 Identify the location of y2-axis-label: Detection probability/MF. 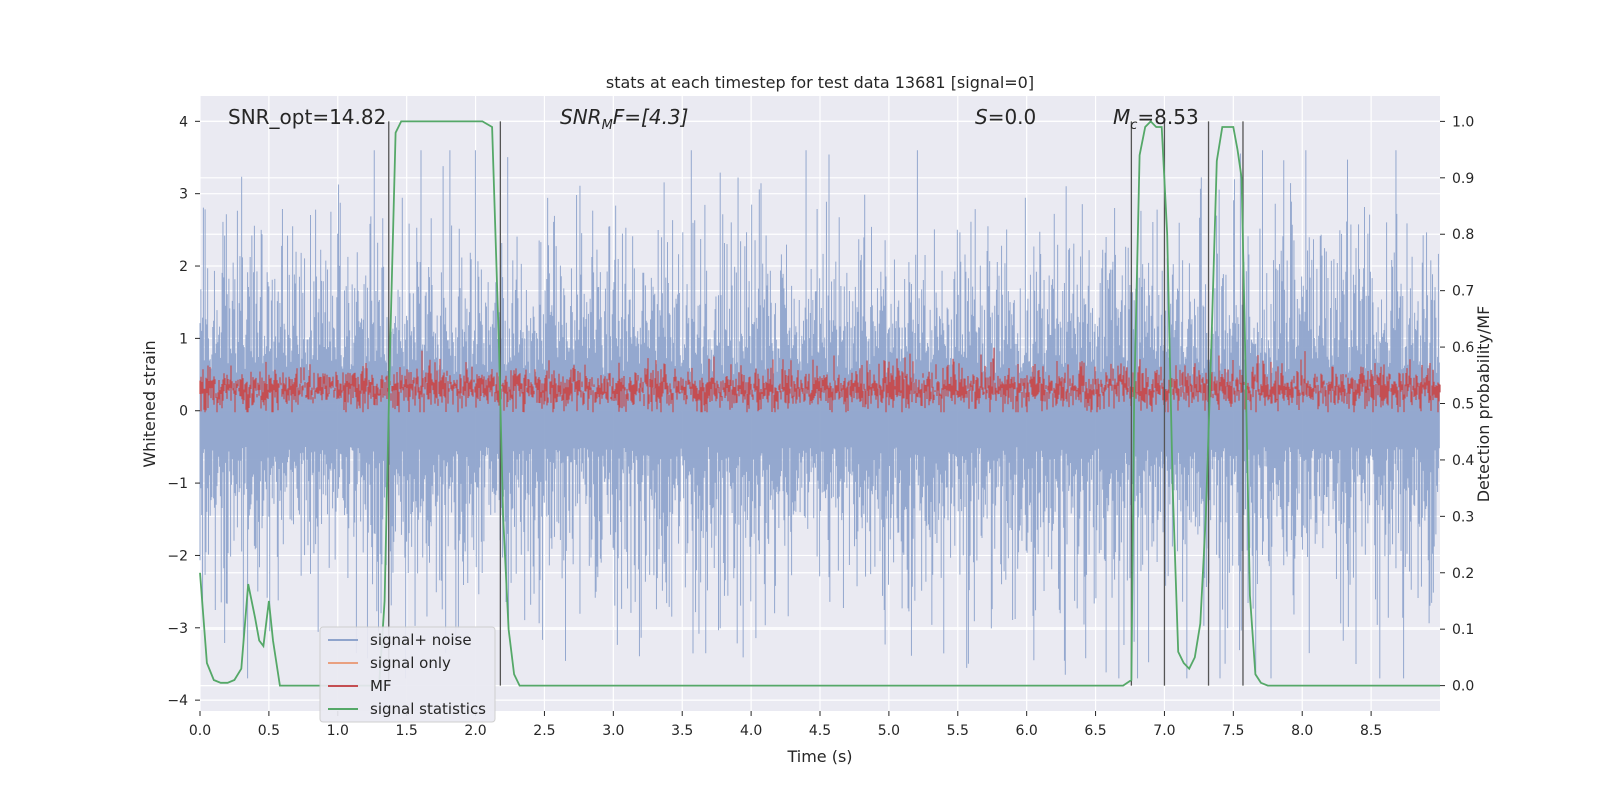
(1483, 404).